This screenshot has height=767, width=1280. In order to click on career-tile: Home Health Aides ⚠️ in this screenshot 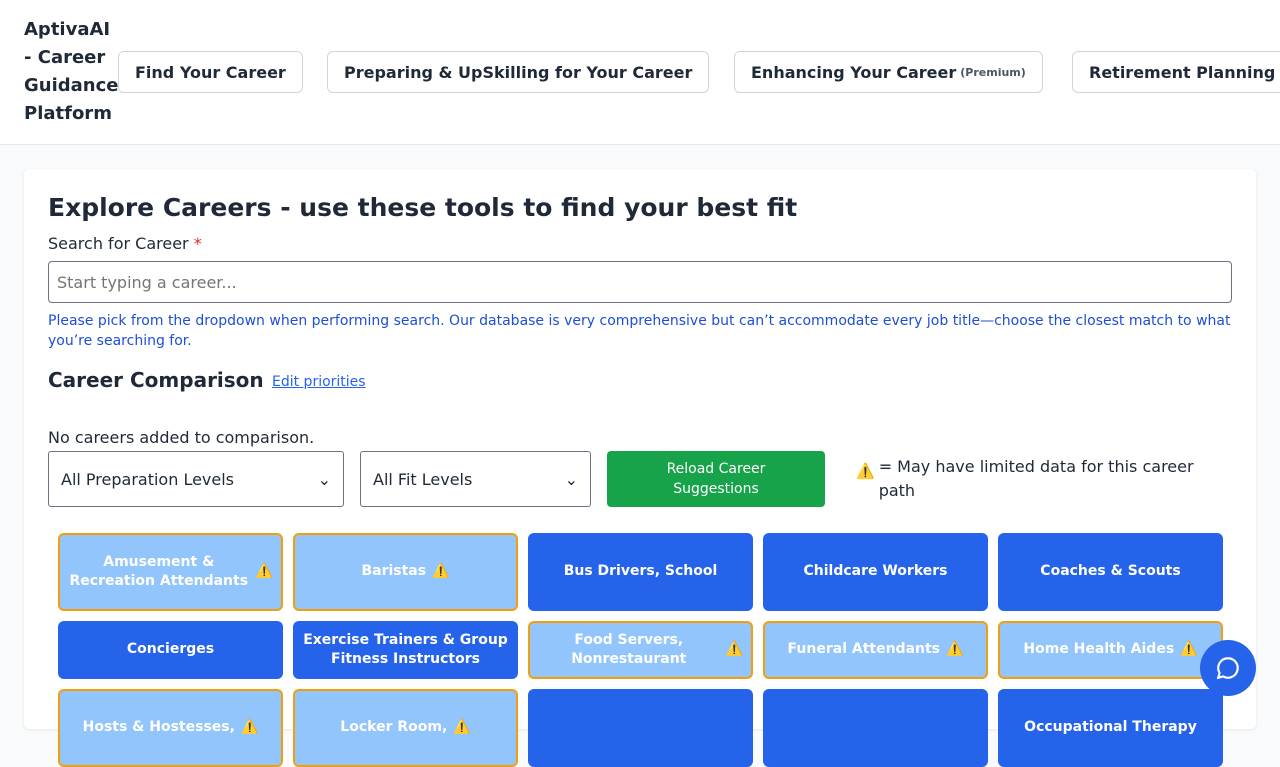, I will do `click(1110, 650)`.